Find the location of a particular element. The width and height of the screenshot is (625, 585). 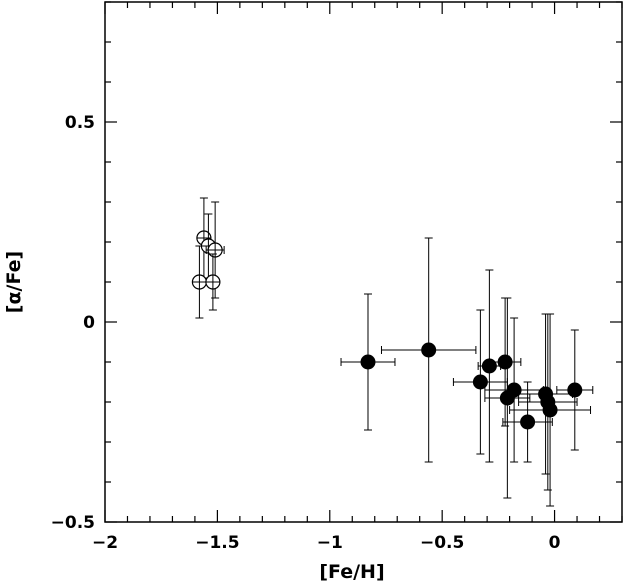

x-tick-label: −2 is located at coordinates (105, 543).